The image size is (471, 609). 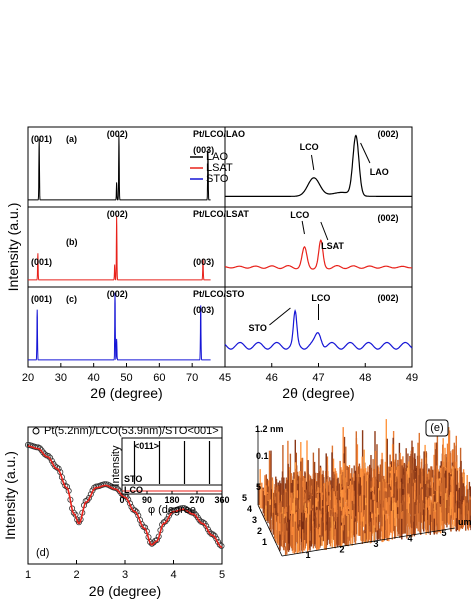 I want to click on inset-ylabel: Intensity, so click(x=116, y=465).